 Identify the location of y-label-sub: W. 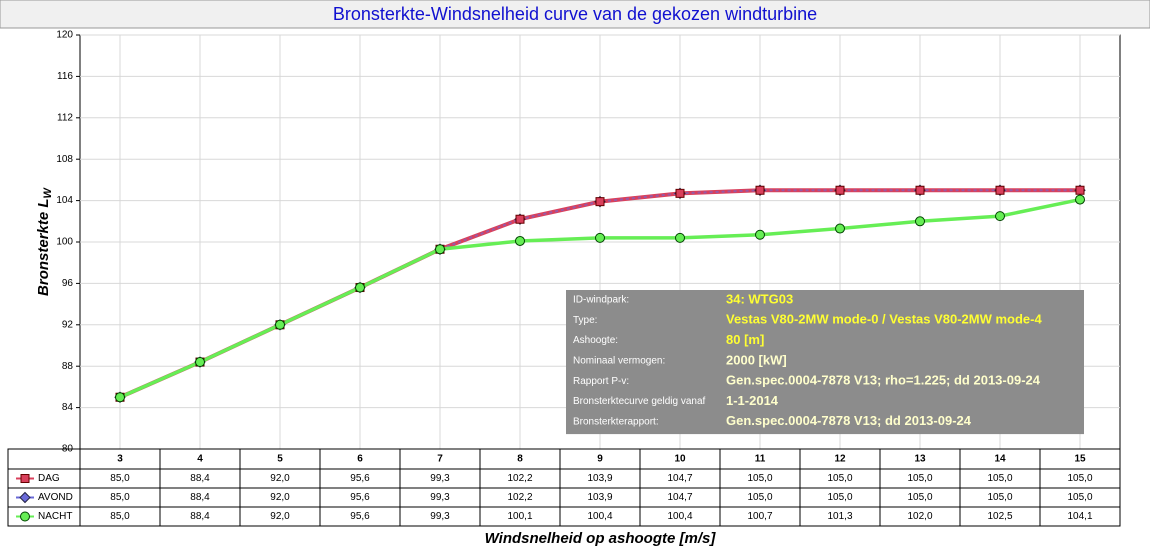
(48, 192).